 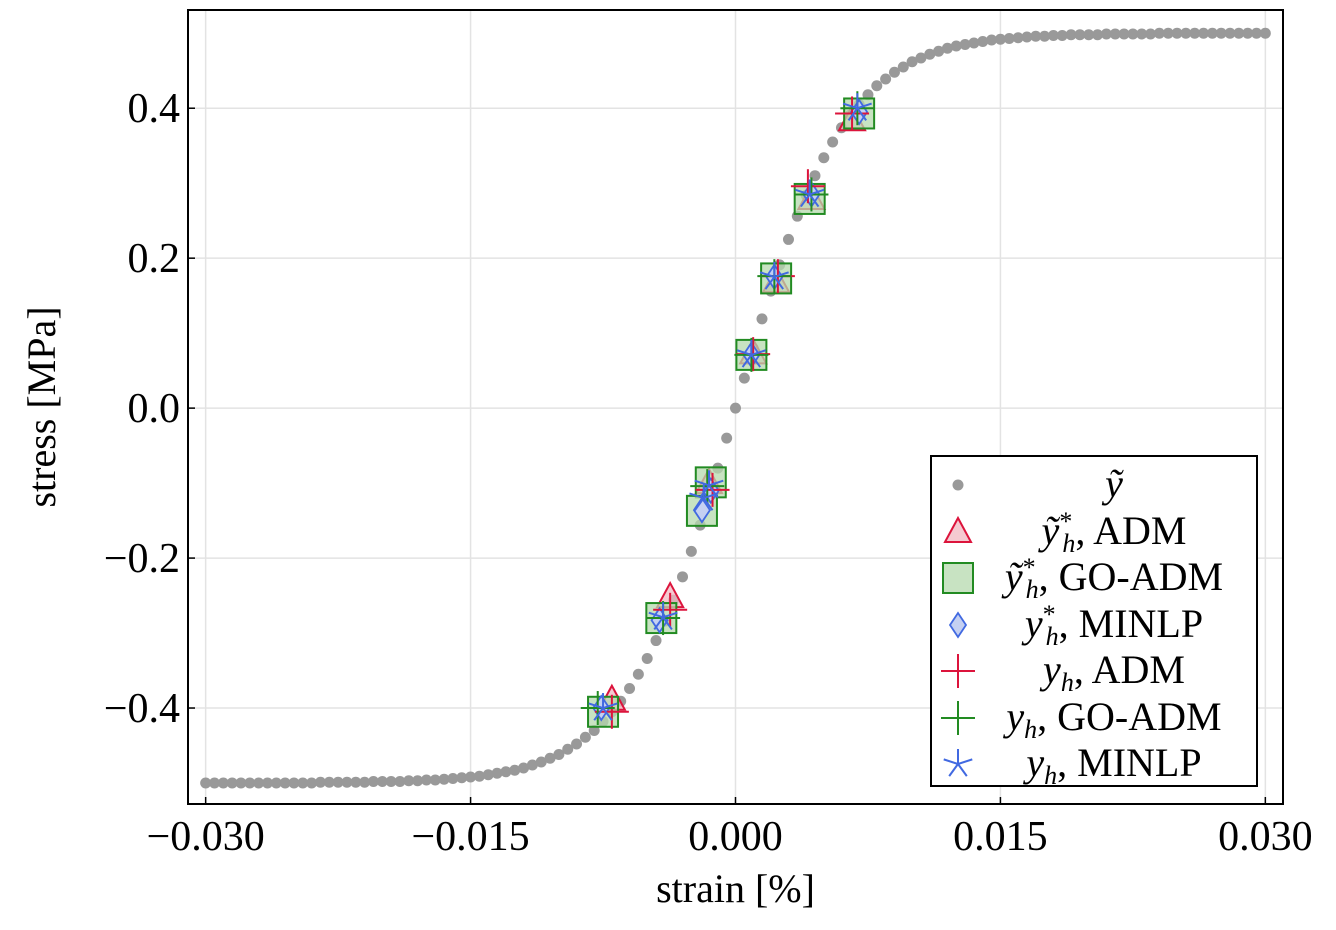 What do you see at coordinates (1094, 625) in the screenshot?
I see `legend-entry: y*h, MINLP` at bounding box center [1094, 625].